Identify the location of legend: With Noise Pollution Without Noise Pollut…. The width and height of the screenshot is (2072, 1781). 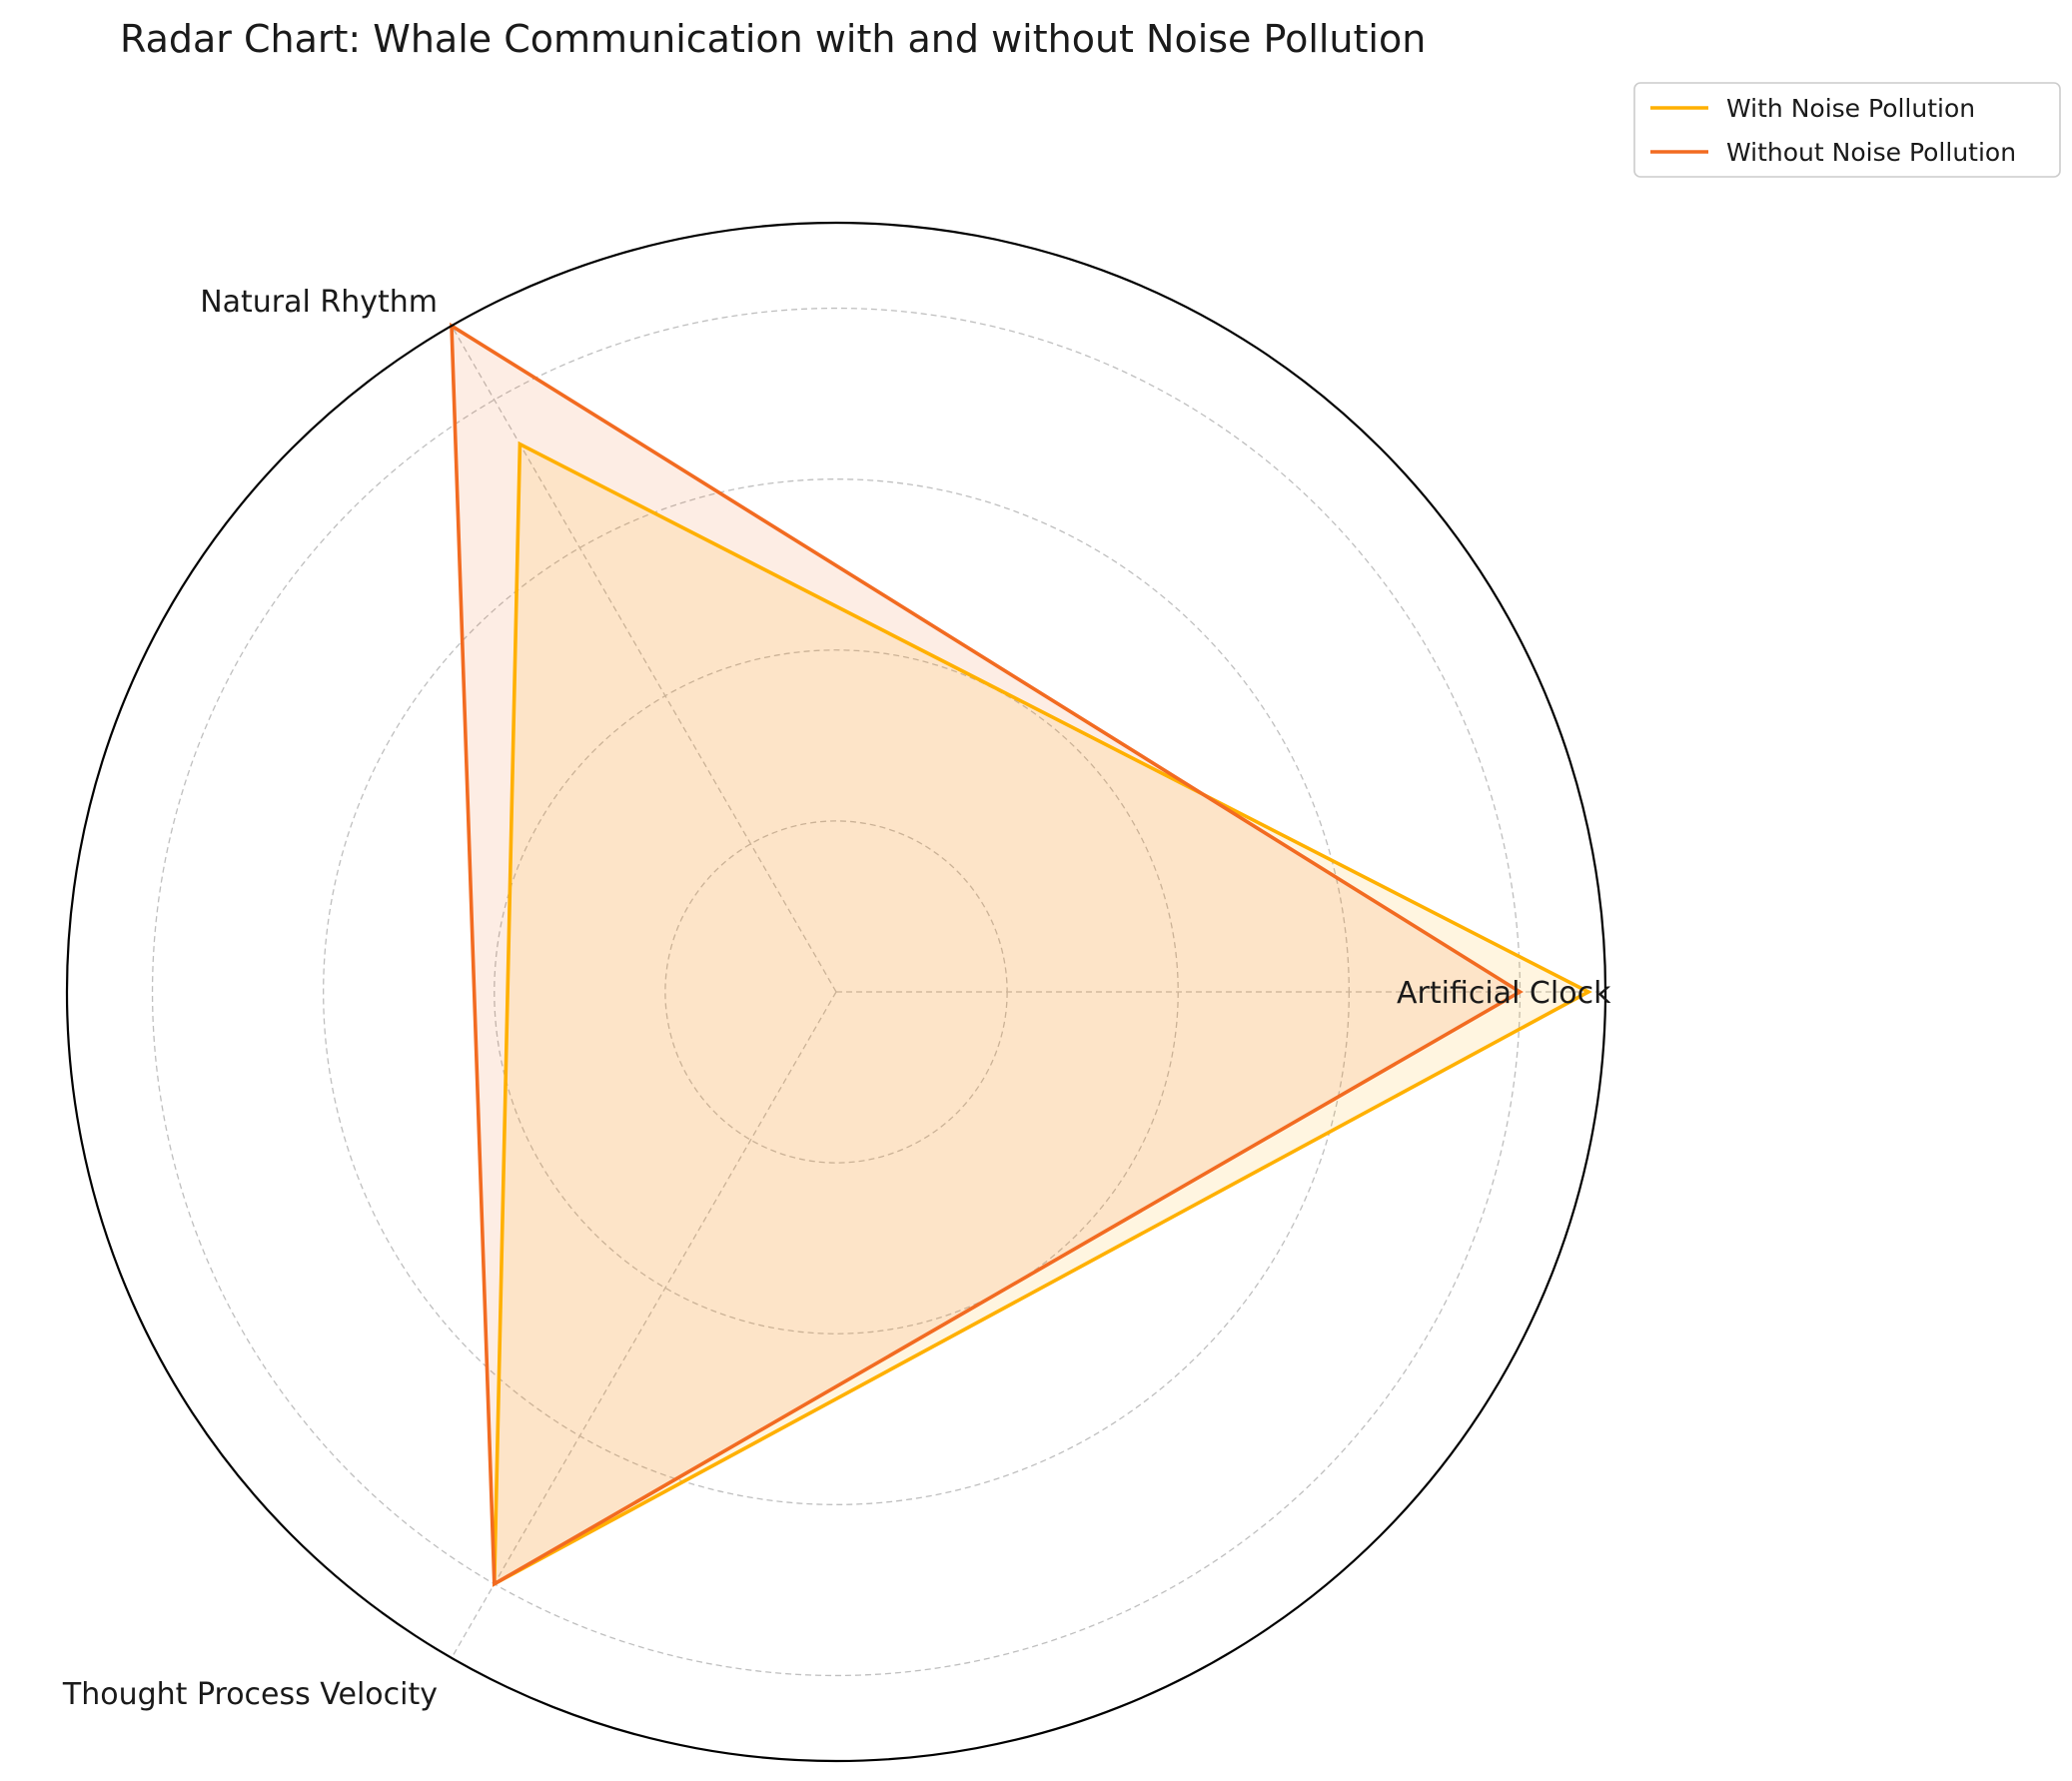
(1847, 130).